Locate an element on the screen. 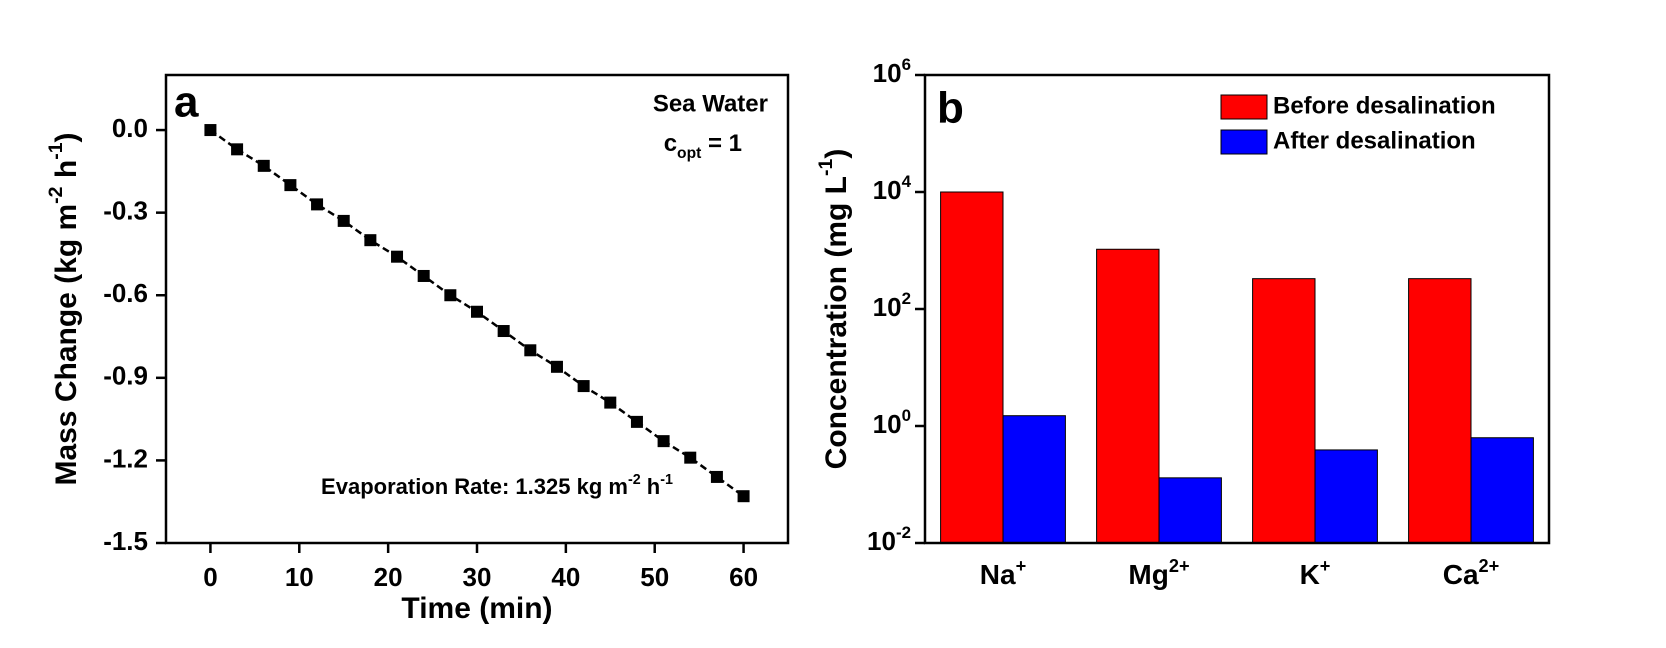  y-tick-label: 10⁶ is located at coordinates (892, 71).